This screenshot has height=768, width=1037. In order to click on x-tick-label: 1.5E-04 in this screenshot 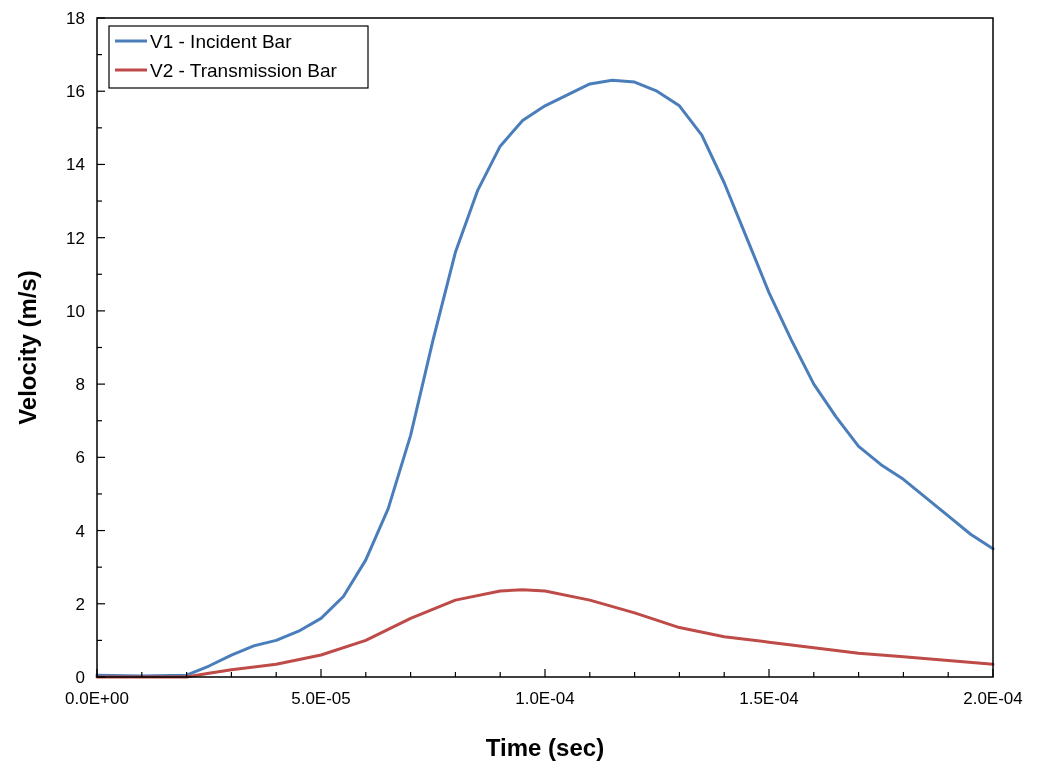, I will do `click(769, 698)`.